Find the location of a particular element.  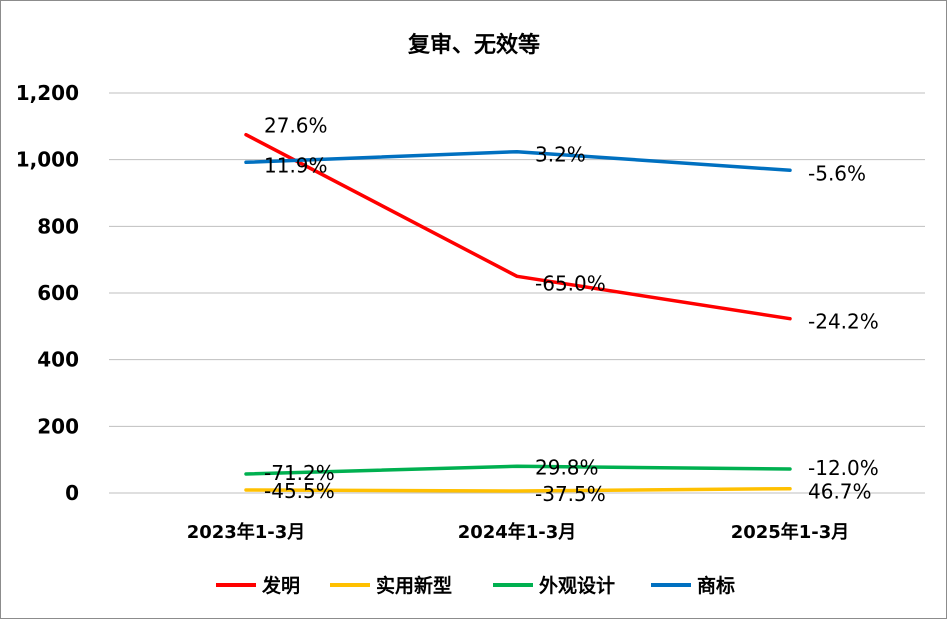

data-label: 27.6% is located at coordinates (296, 126).